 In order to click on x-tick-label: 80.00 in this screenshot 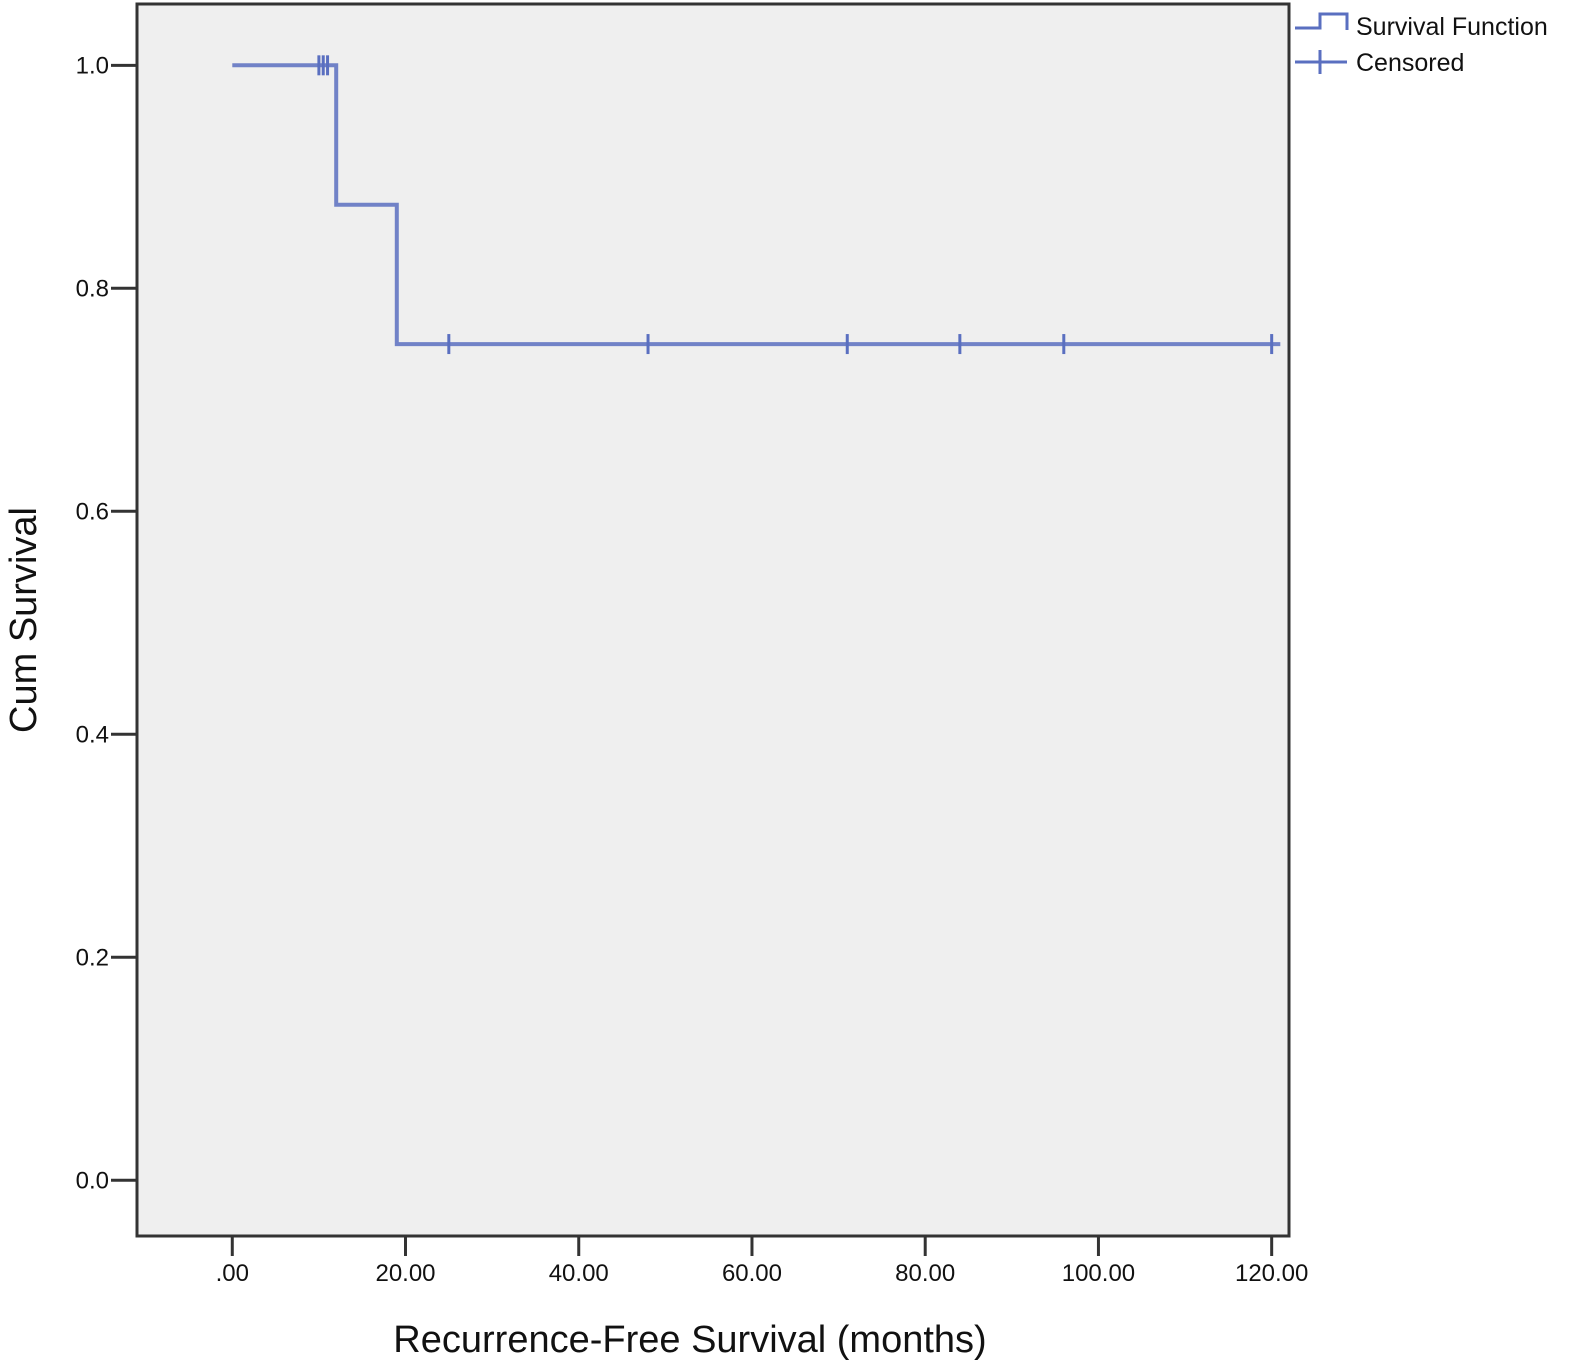, I will do `click(925, 1273)`.